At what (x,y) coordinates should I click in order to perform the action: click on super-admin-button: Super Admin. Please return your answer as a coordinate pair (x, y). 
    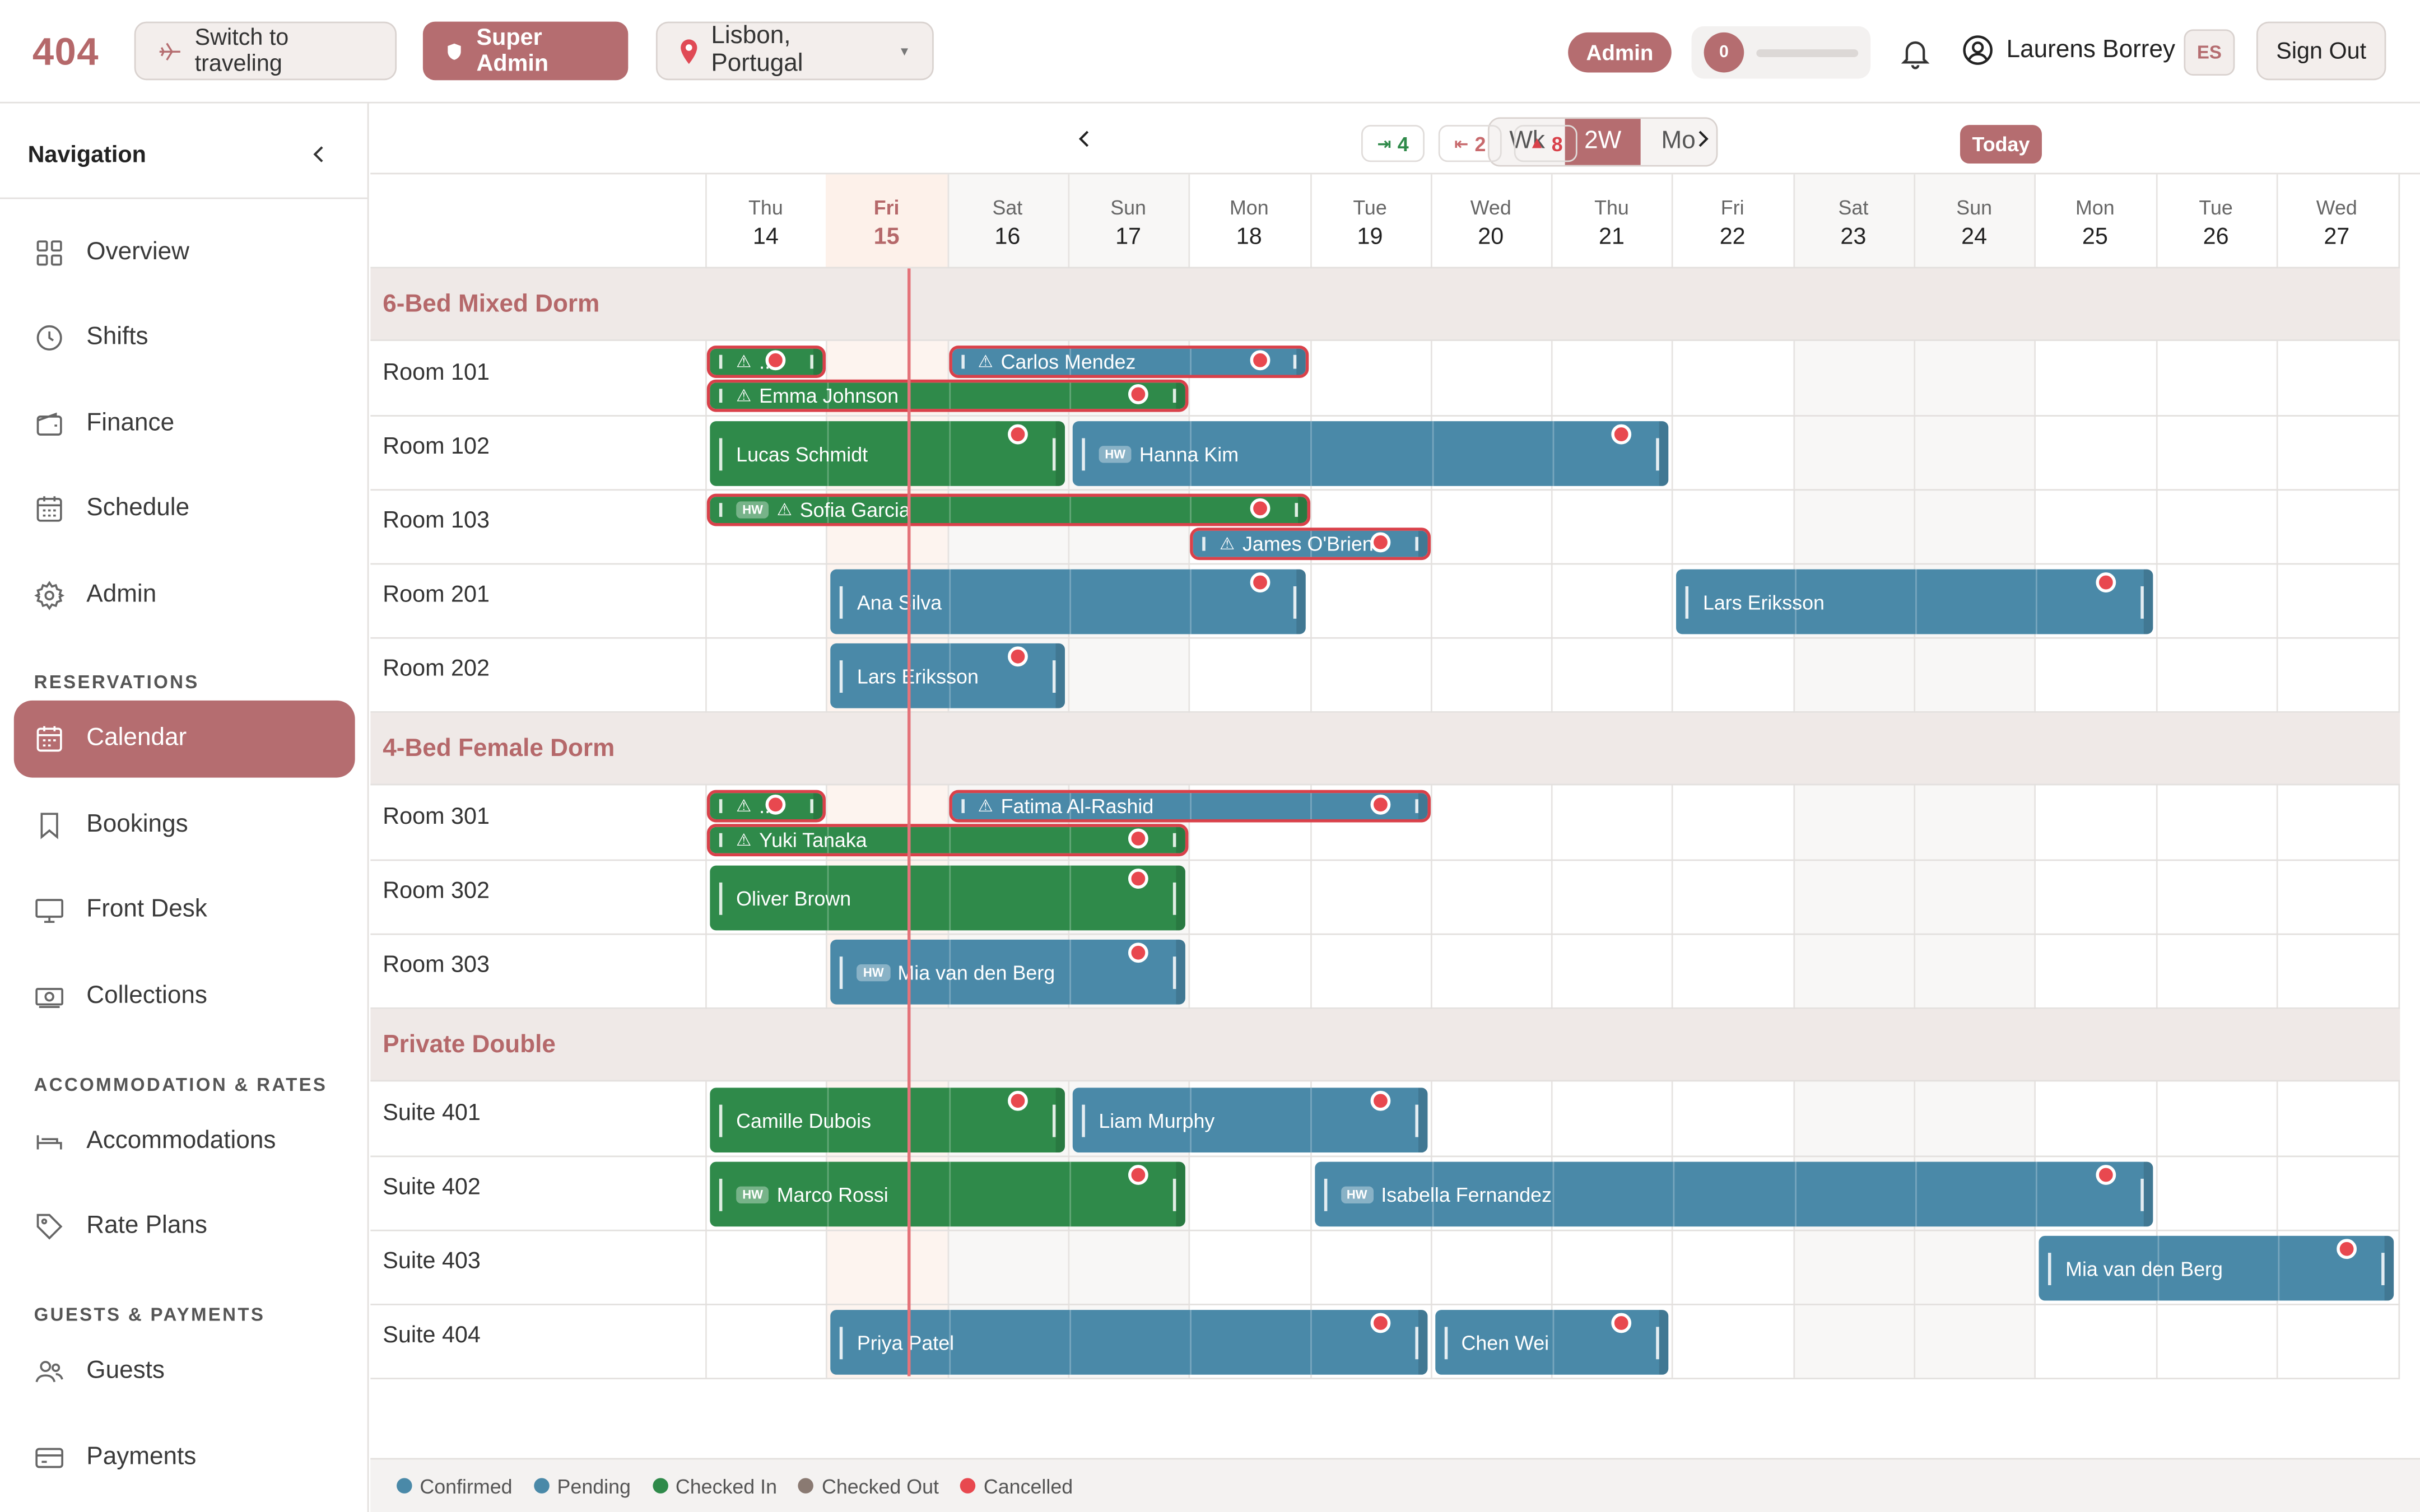
    Looking at the image, I should click on (525, 51).